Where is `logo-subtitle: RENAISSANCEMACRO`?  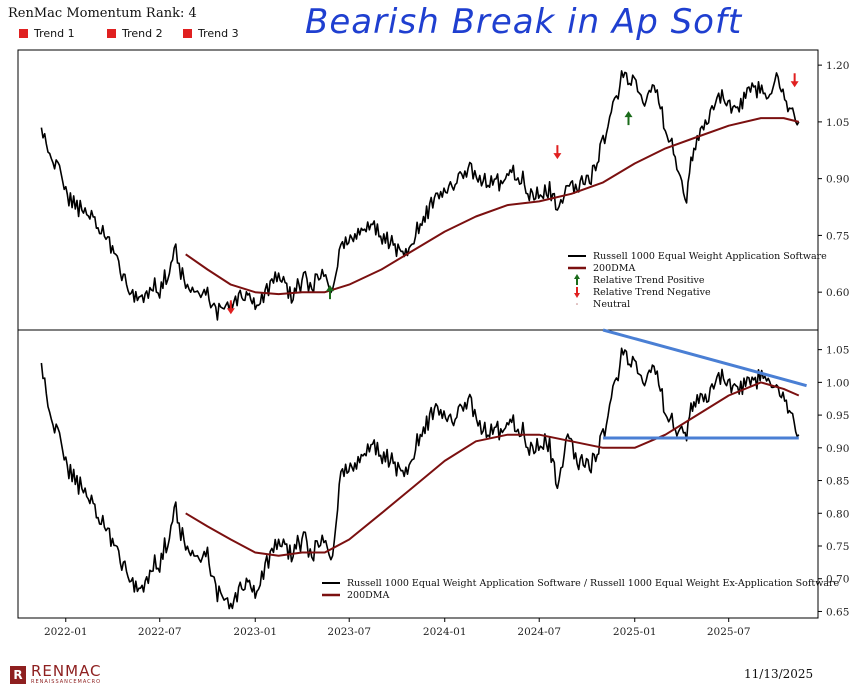 logo-subtitle: RENAISSANCEMACRO is located at coordinates (66, 682).